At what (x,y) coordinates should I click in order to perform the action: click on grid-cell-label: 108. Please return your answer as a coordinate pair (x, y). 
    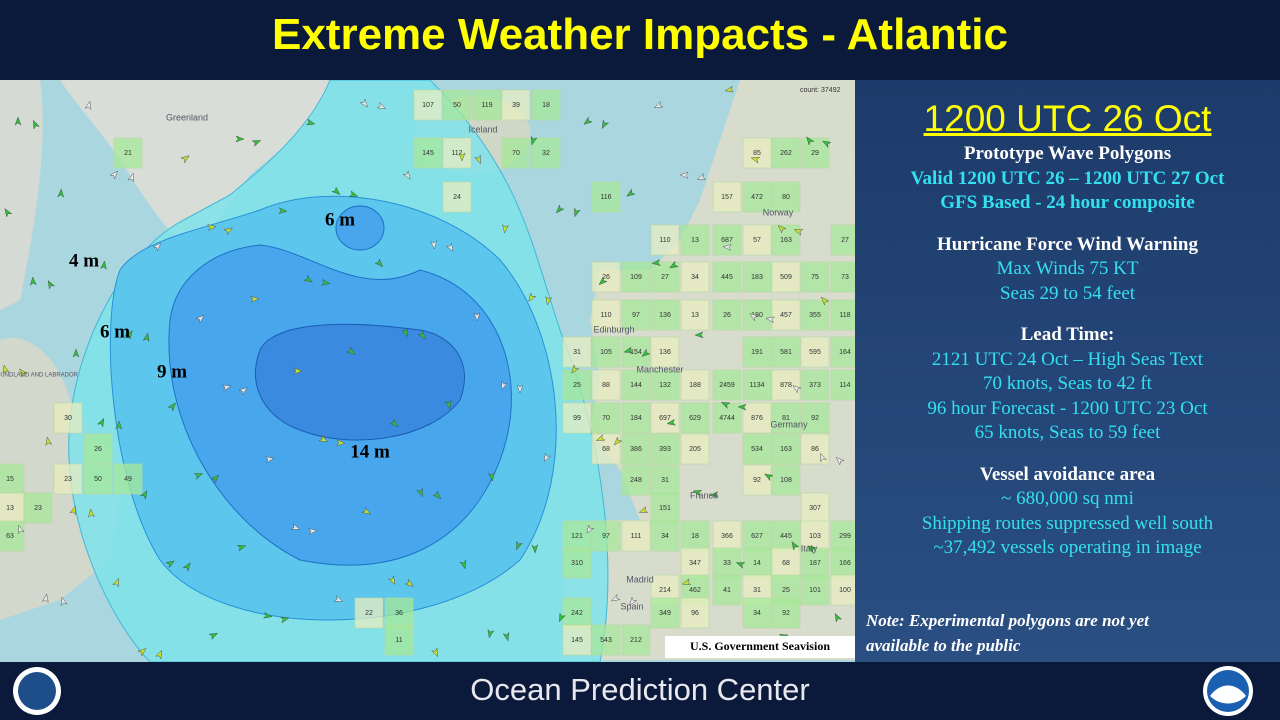
    Looking at the image, I should click on (786, 480).